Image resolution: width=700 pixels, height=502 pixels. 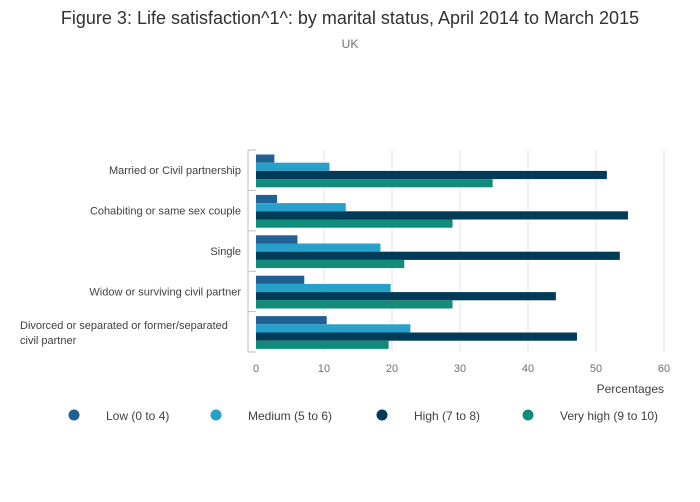 What do you see at coordinates (137, 416) in the screenshot?
I see `legend-label: Low (0 to 4)` at bounding box center [137, 416].